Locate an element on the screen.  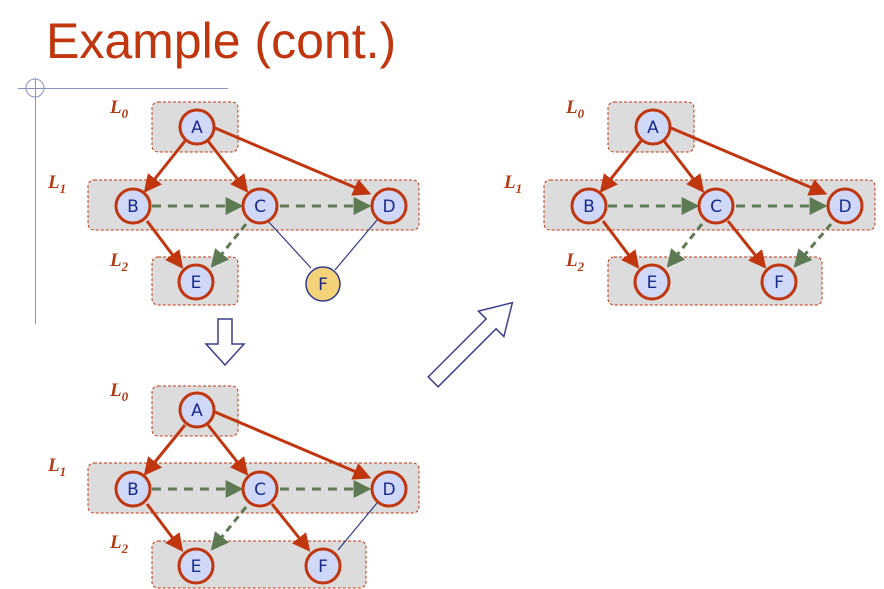
down-arrow-icon is located at coordinates (225, 342).